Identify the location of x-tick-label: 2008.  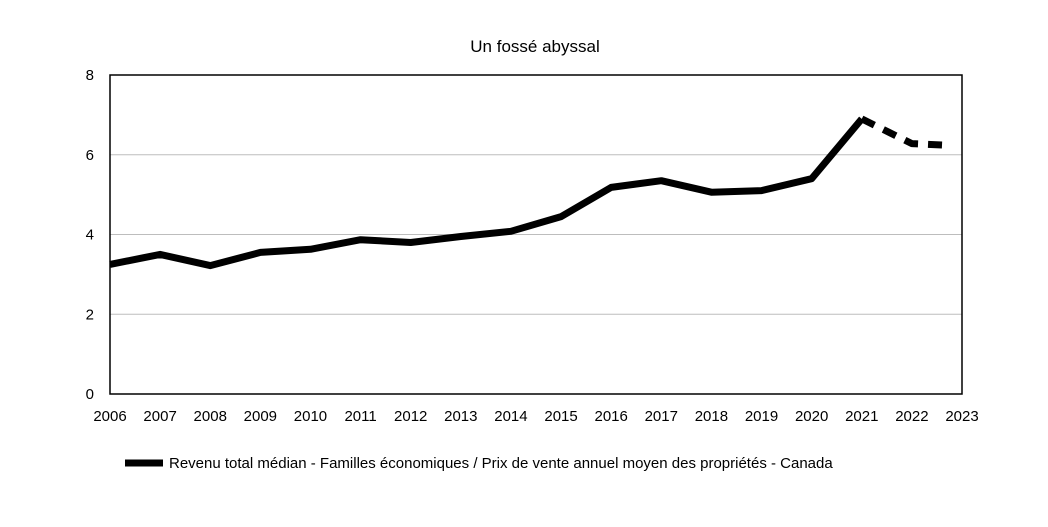
(210, 416).